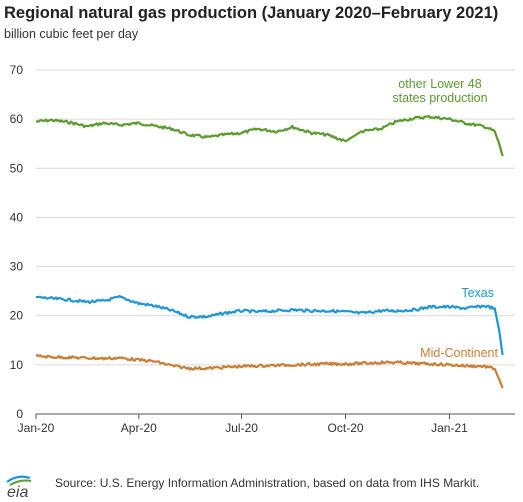  Describe the element at coordinates (17, 365) in the screenshot. I see `y-tick-label: 10` at that location.